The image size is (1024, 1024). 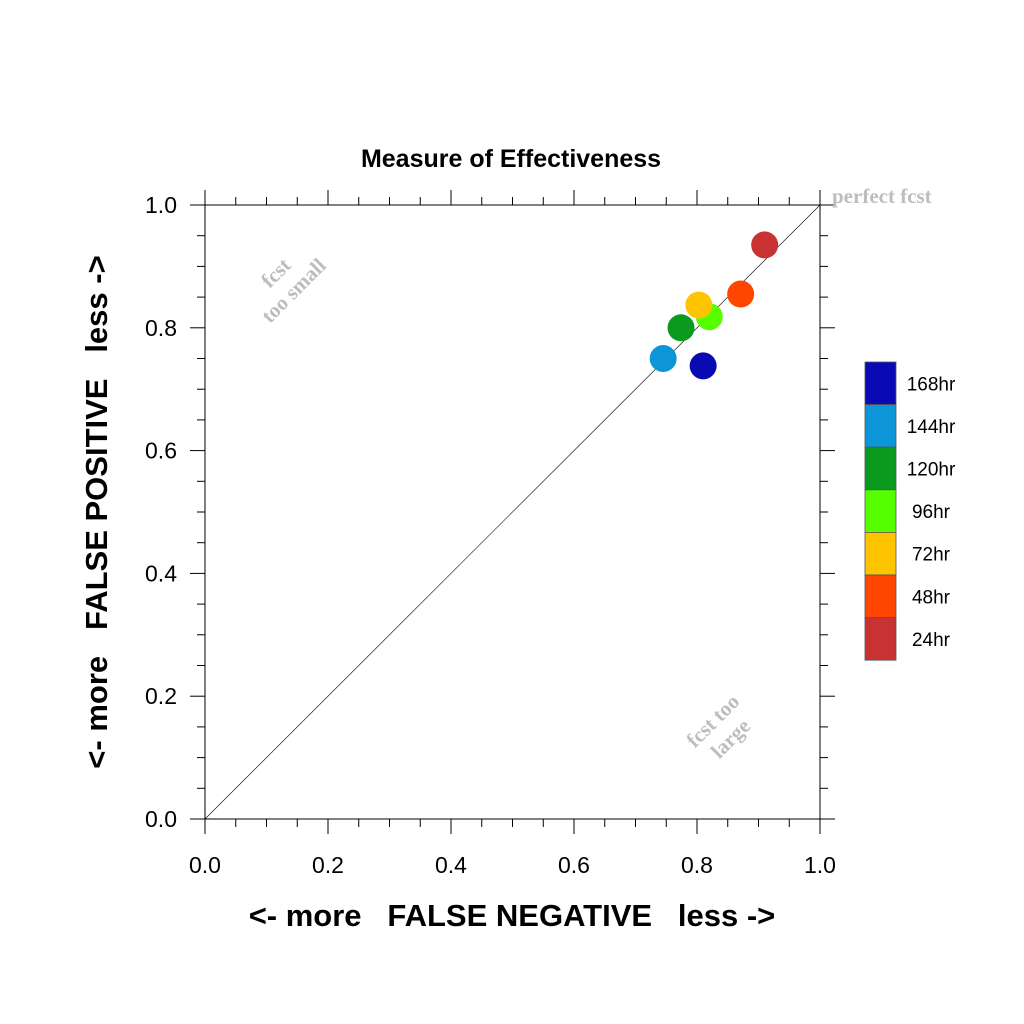 What do you see at coordinates (96, 511) in the screenshot?
I see `y-axis-label: <- more FALSE POSITIVE less ->` at bounding box center [96, 511].